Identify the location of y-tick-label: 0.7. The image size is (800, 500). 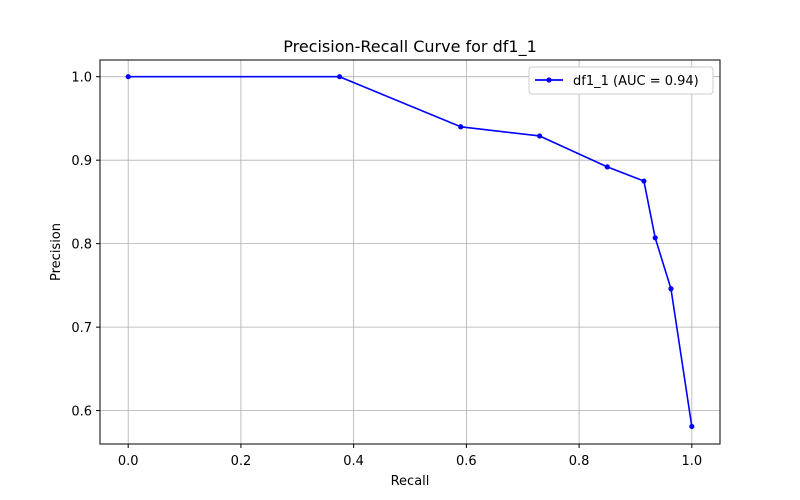
(81, 328).